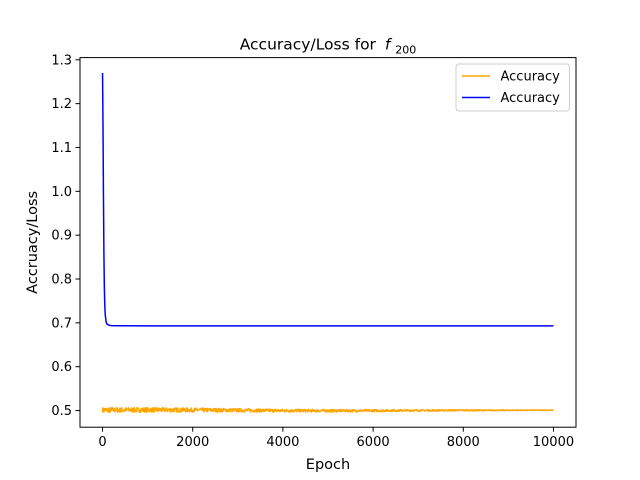 The width and height of the screenshot is (640, 480). What do you see at coordinates (405, 50) in the screenshot?
I see `chart-title-subscript: 200` at bounding box center [405, 50].